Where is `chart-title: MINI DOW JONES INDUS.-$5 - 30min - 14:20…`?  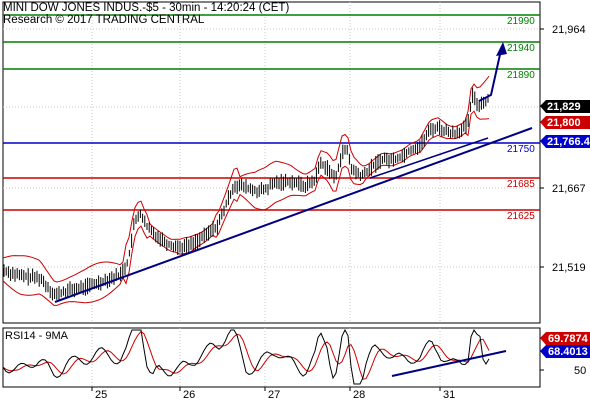
chart-title: MINI DOW JONES INDUS.-$5 - 30min - 14:20… is located at coordinates (146, 8).